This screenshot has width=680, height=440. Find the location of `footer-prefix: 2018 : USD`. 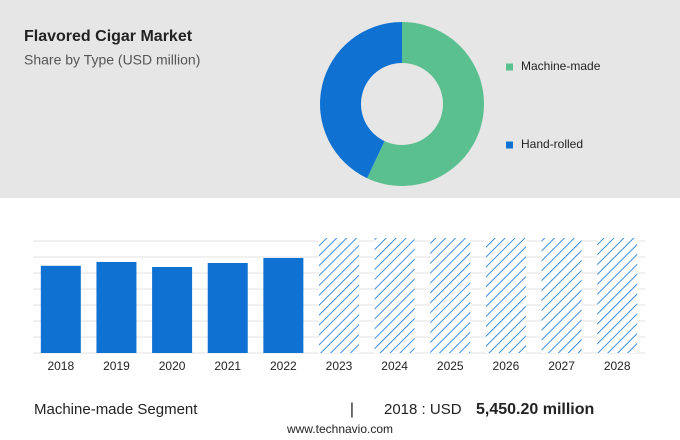

footer-prefix: 2018 : USD is located at coordinates (423, 409).